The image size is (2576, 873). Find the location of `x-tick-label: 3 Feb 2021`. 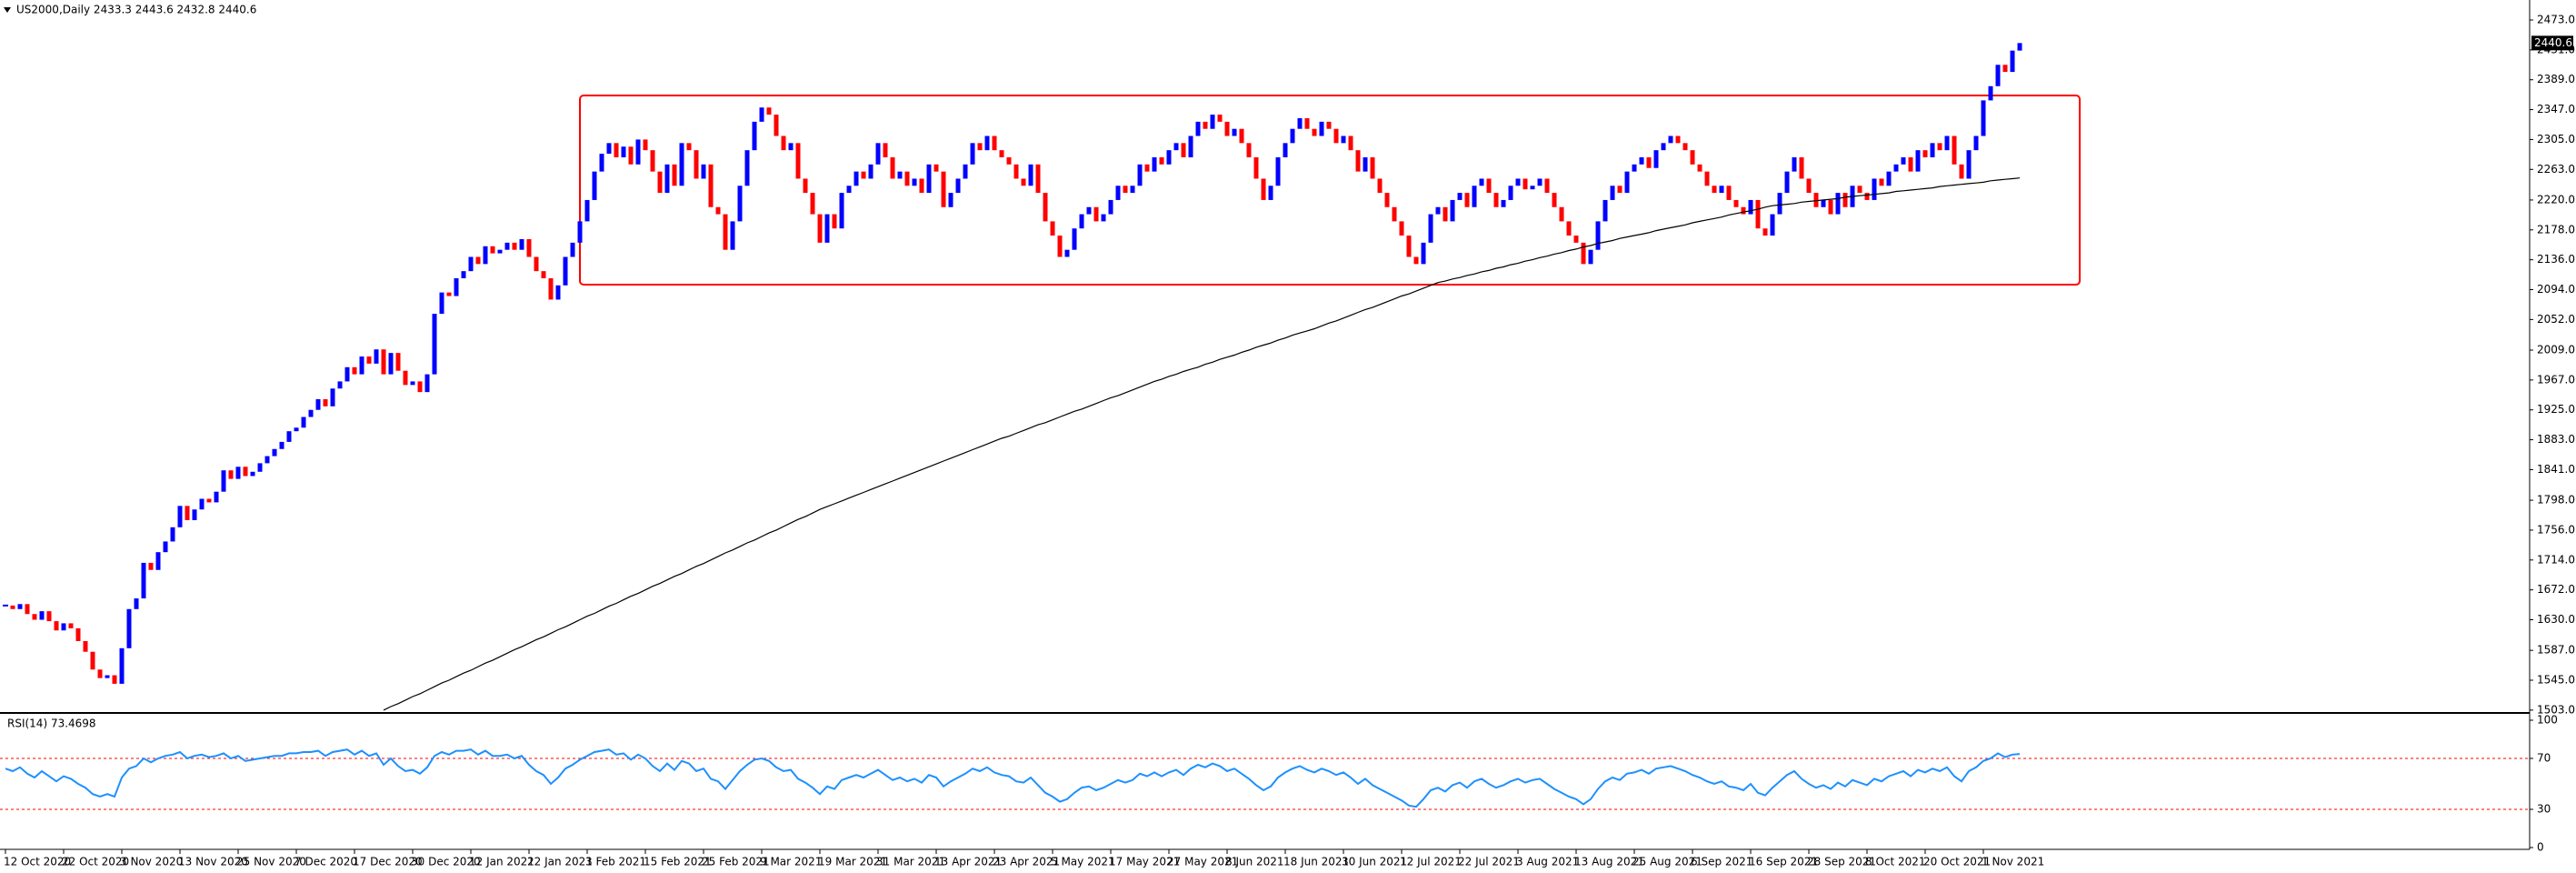

x-tick-label: 3 Feb 2021 is located at coordinates (615, 862).